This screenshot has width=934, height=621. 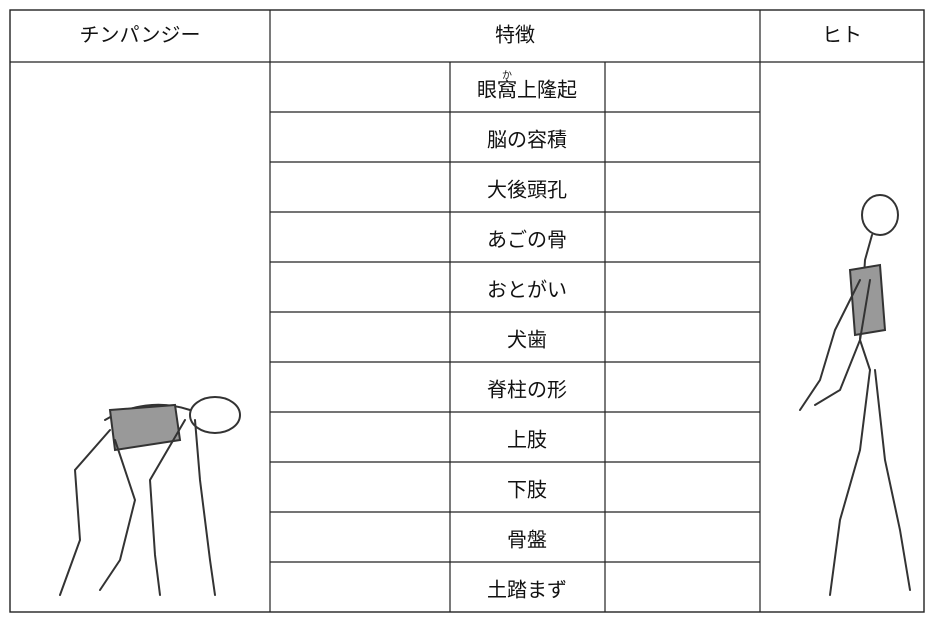 What do you see at coordinates (527, 540) in the screenshot?
I see `feature-label: 骨盤` at bounding box center [527, 540].